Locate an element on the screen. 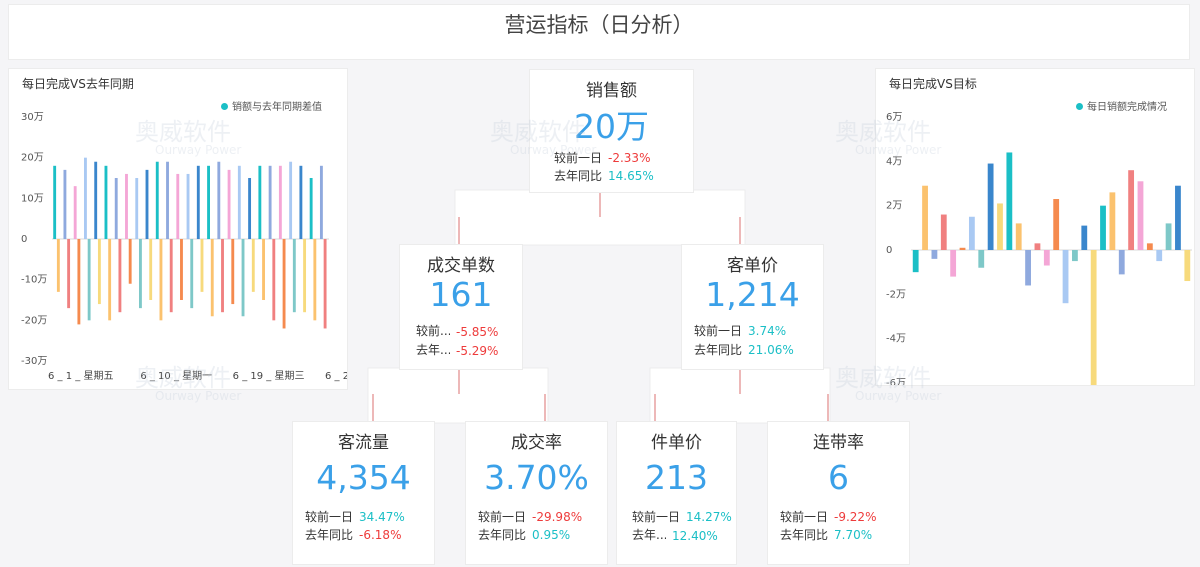  kpi-label: 连带率 is located at coordinates (838, 443).